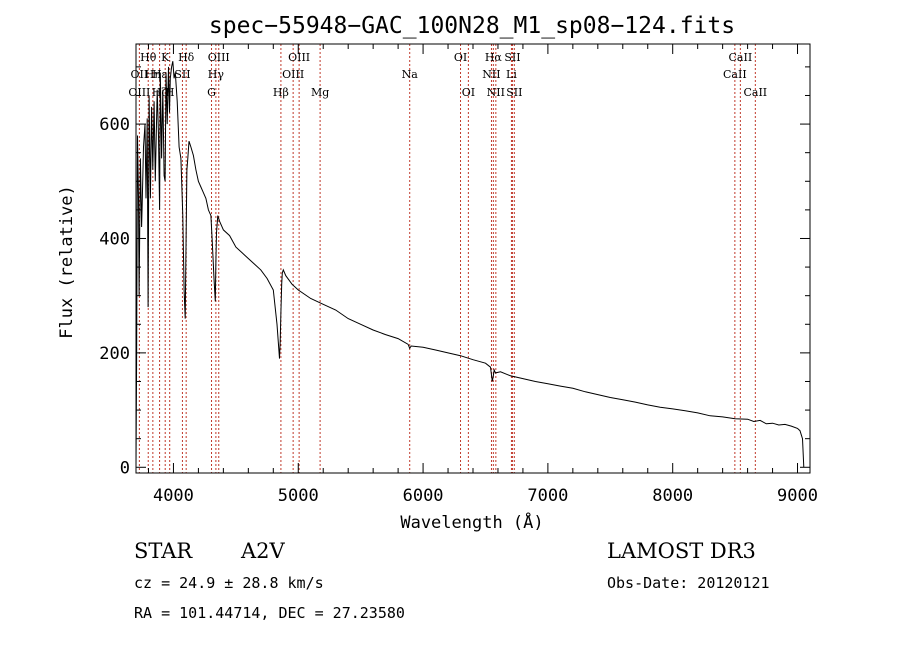 The height and width of the screenshot is (649, 900). I want to click on spectral-line-label: Hα, so click(494, 57).